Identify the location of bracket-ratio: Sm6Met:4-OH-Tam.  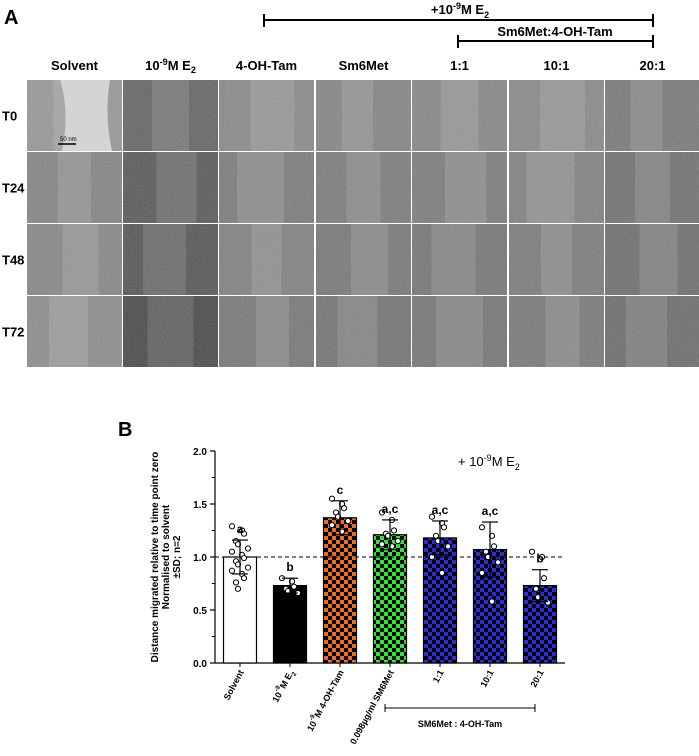
(555, 36).